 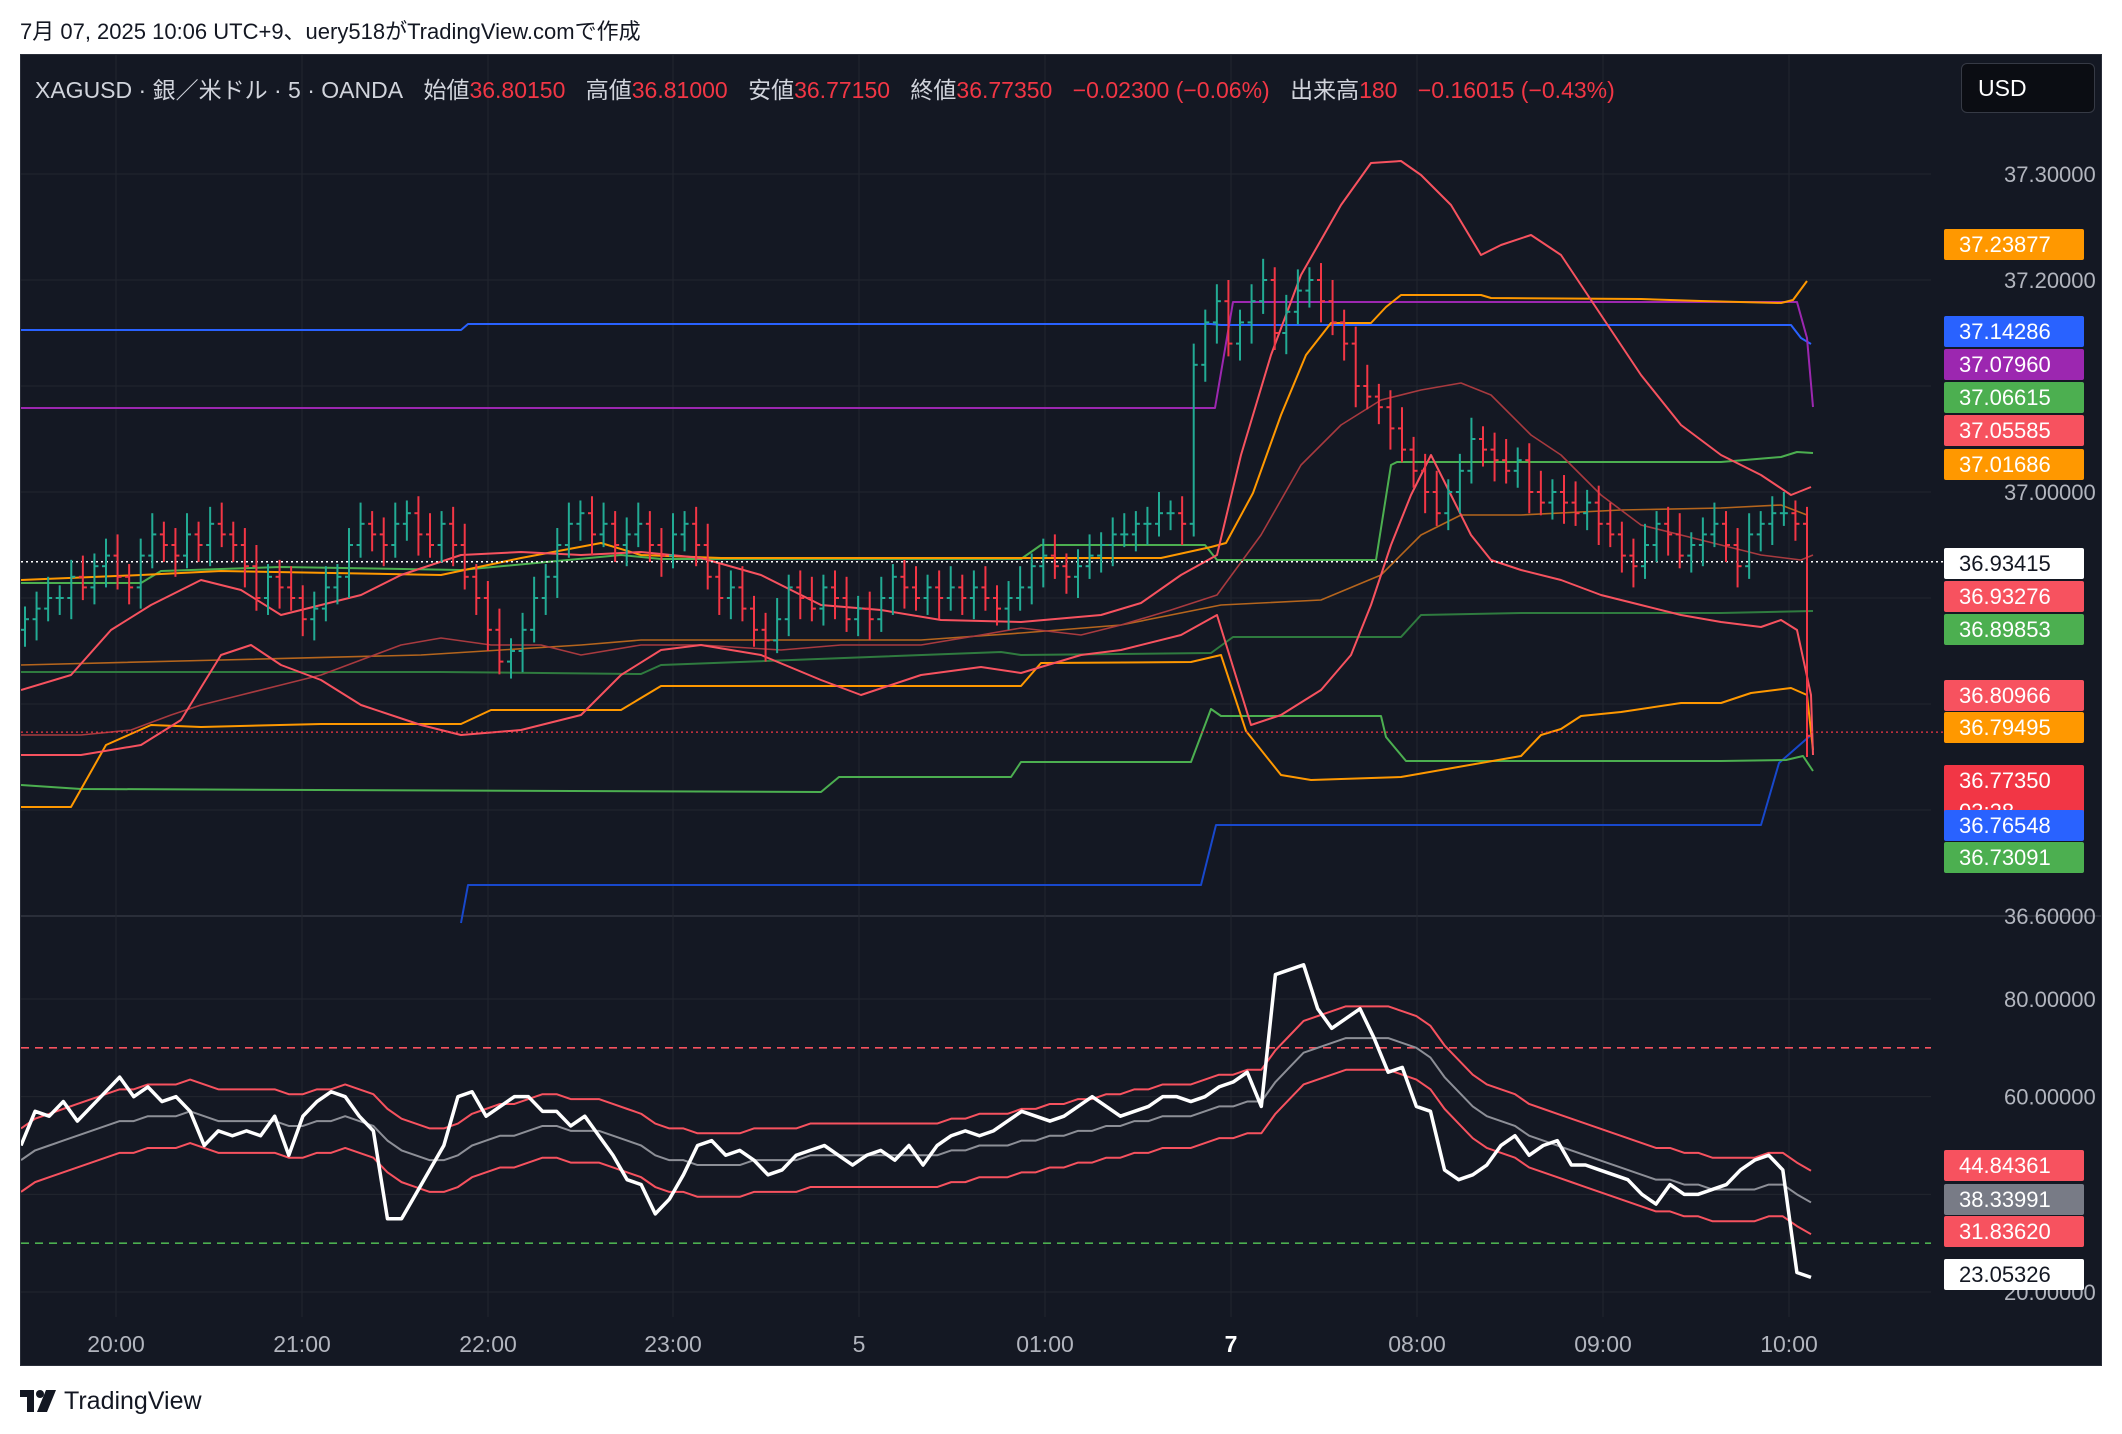 What do you see at coordinates (2005, 695) in the screenshot?
I see `price-label-text: 36.80966` at bounding box center [2005, 695].